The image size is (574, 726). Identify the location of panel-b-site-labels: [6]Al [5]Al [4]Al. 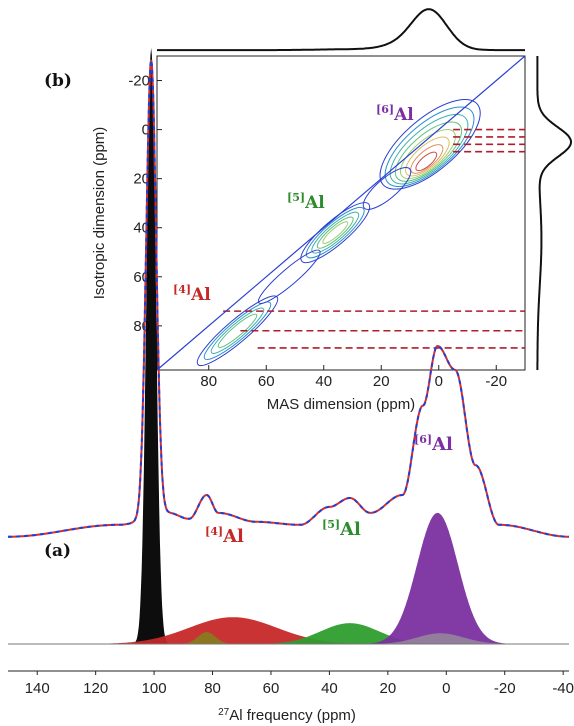
(293, 204).